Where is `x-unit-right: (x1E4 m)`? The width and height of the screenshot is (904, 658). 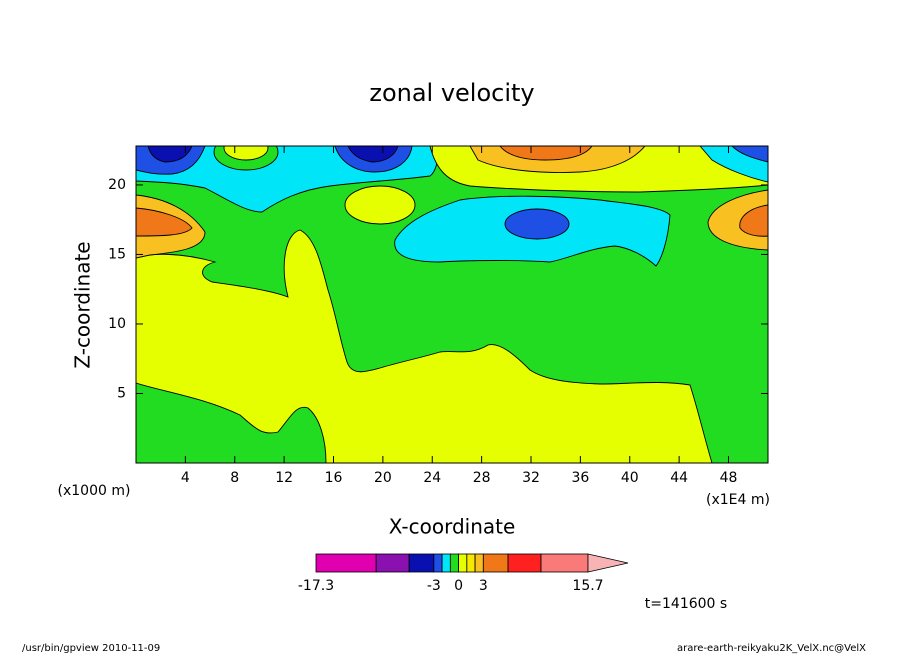
x-unit-right: (x1E4 m) is located at coordinates (738, 500).